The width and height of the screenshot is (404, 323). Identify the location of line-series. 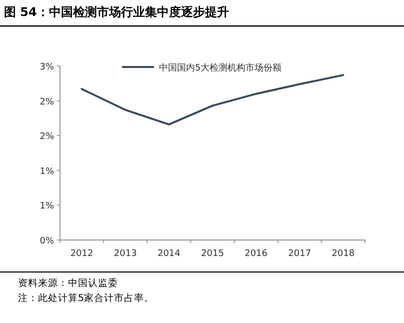
(212, 100).